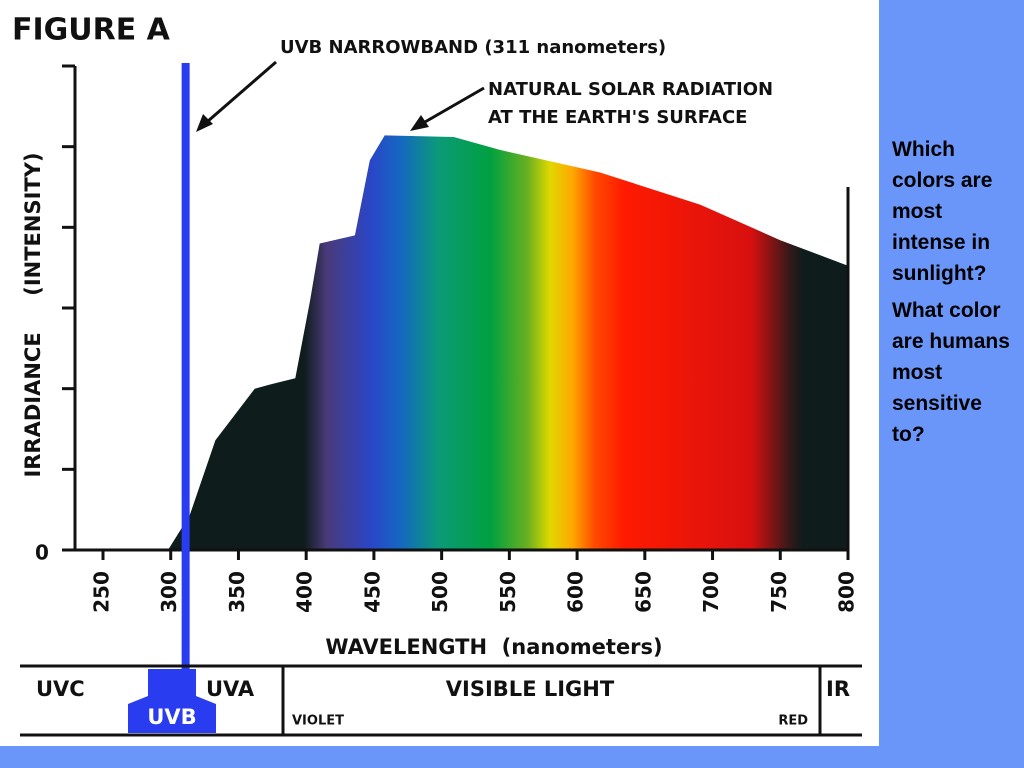 This screenshot has width=1024, height=768. What do you see at coordinates (838, 689) in the screenshot?
I see `band-label: IR` at bounding box center [838, 689].